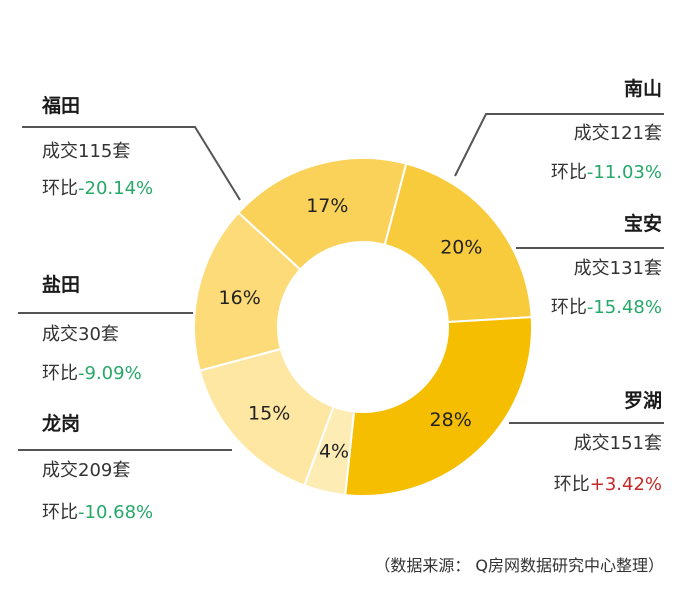 The height and width of the screenshot is (589, 680). I want to click on district-name-nanshan: 南山, so click(643, 89).